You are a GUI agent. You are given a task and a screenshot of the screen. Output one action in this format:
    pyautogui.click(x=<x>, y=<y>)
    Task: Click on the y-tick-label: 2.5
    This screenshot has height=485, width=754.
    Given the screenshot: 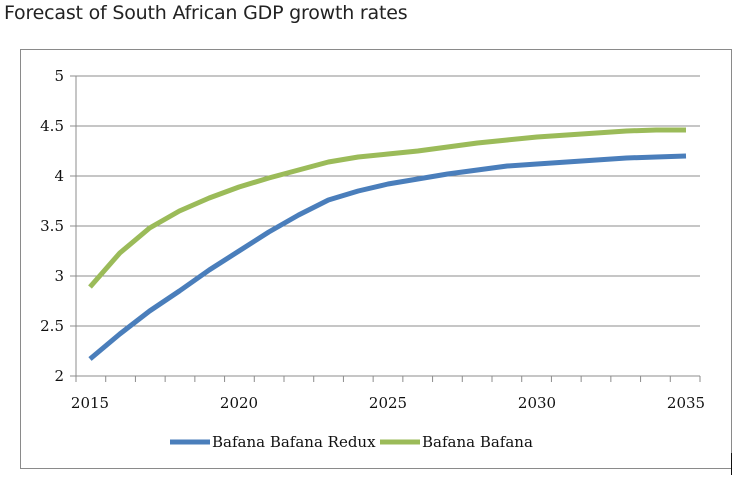 What is the action you would take?
    pyautogui.click(x=52, y=326)
    